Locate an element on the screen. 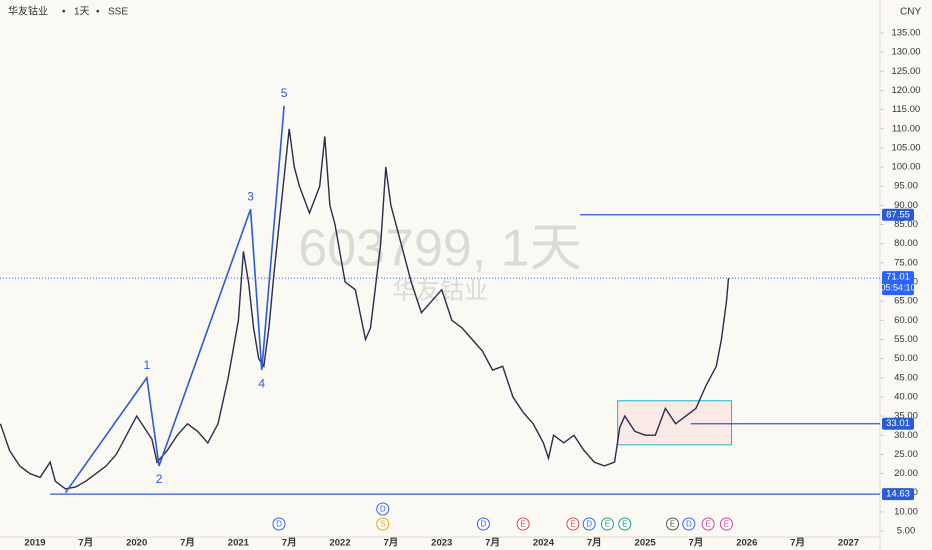  y-tick-label: 45.00 is located at coordinates (906, 377).